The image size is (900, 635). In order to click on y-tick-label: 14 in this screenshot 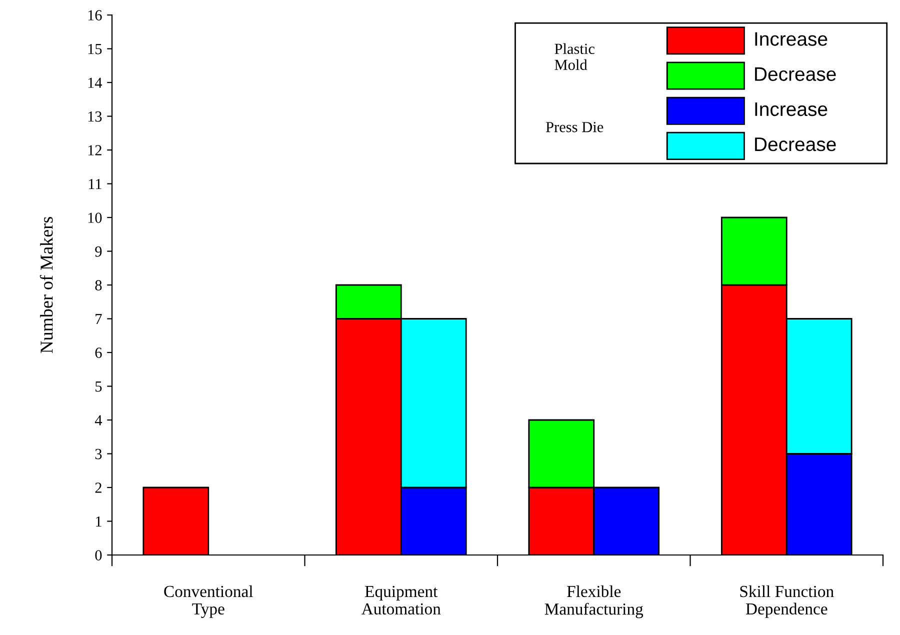, I will do `click(95, 83)`.